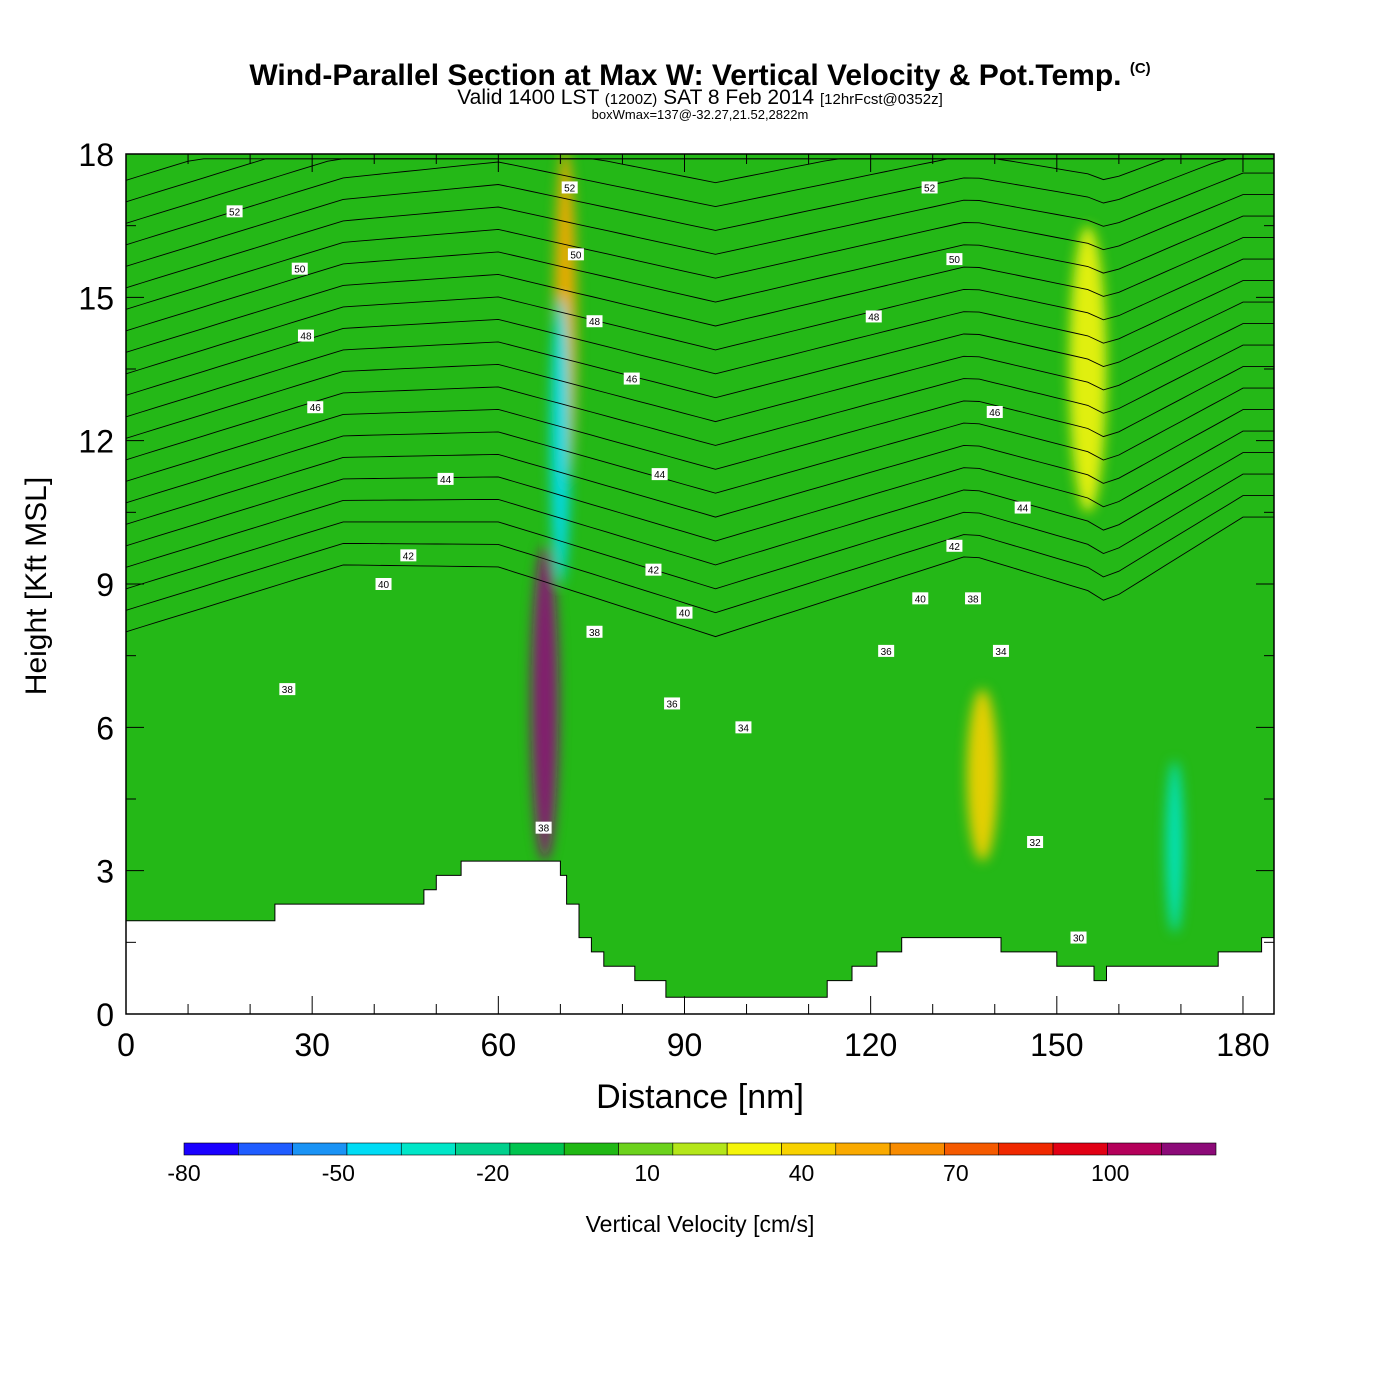  Describe the element at coordinates (1088, 369) in the screenshot. I see `velocity-yellow-band-east` at that location.